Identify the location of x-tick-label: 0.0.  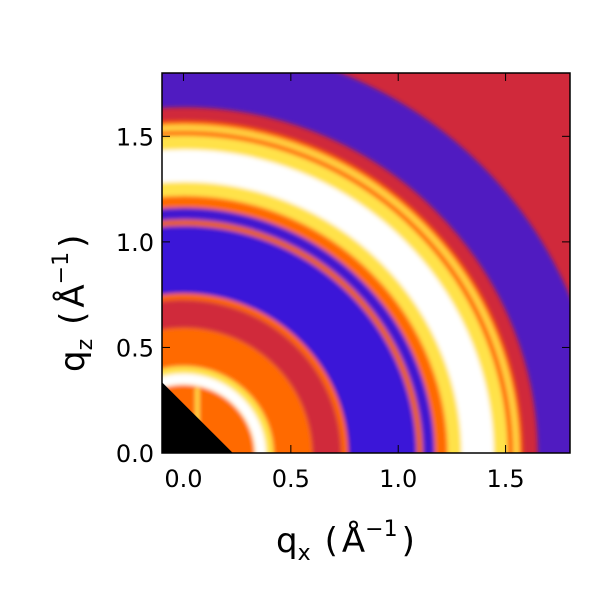
(183, 479).